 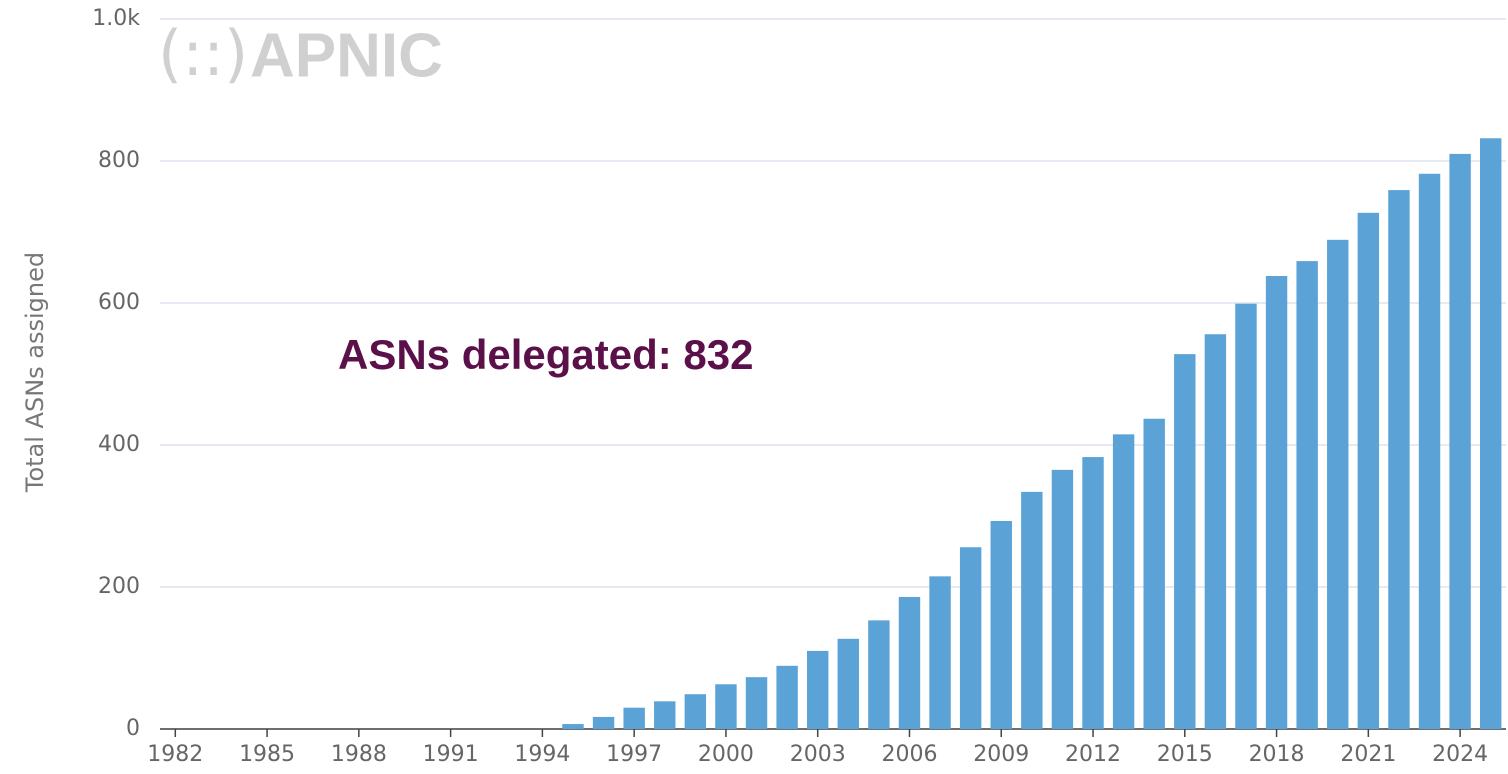 I want to click on y-tick-label: 400, so click(x=119, y=444).